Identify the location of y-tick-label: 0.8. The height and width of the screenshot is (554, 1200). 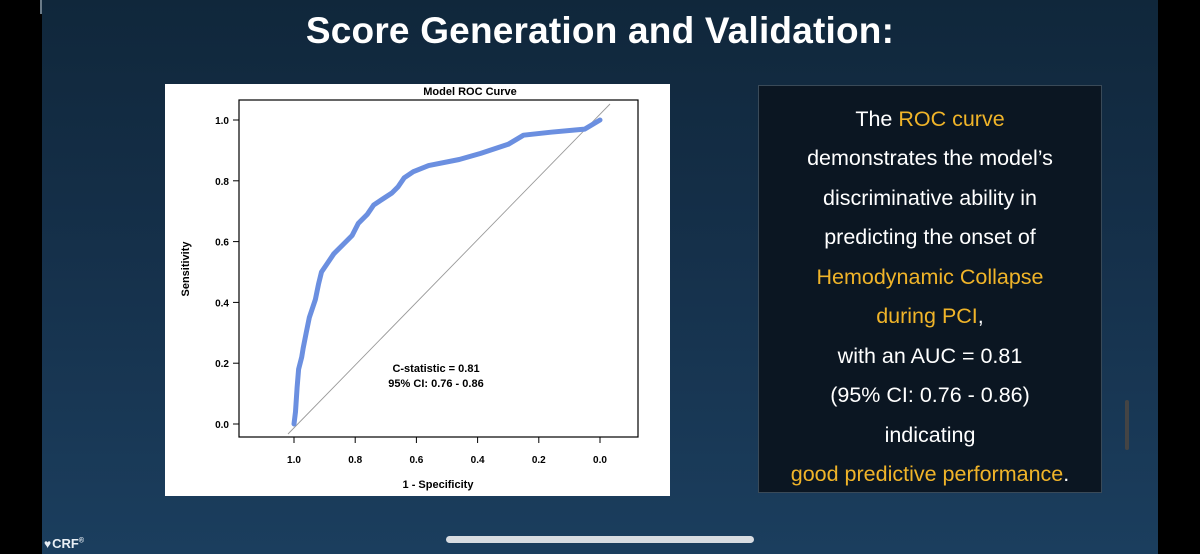
(222, 182).